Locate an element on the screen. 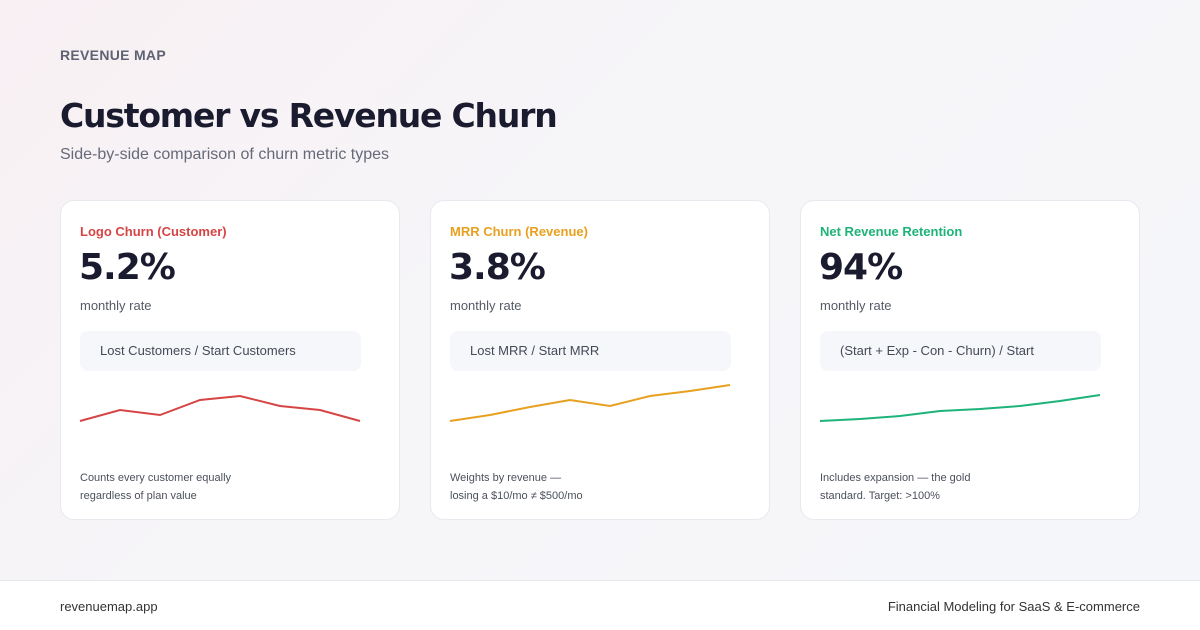  brand-label: REVENUE MAP is located at coordinates (113, 55).